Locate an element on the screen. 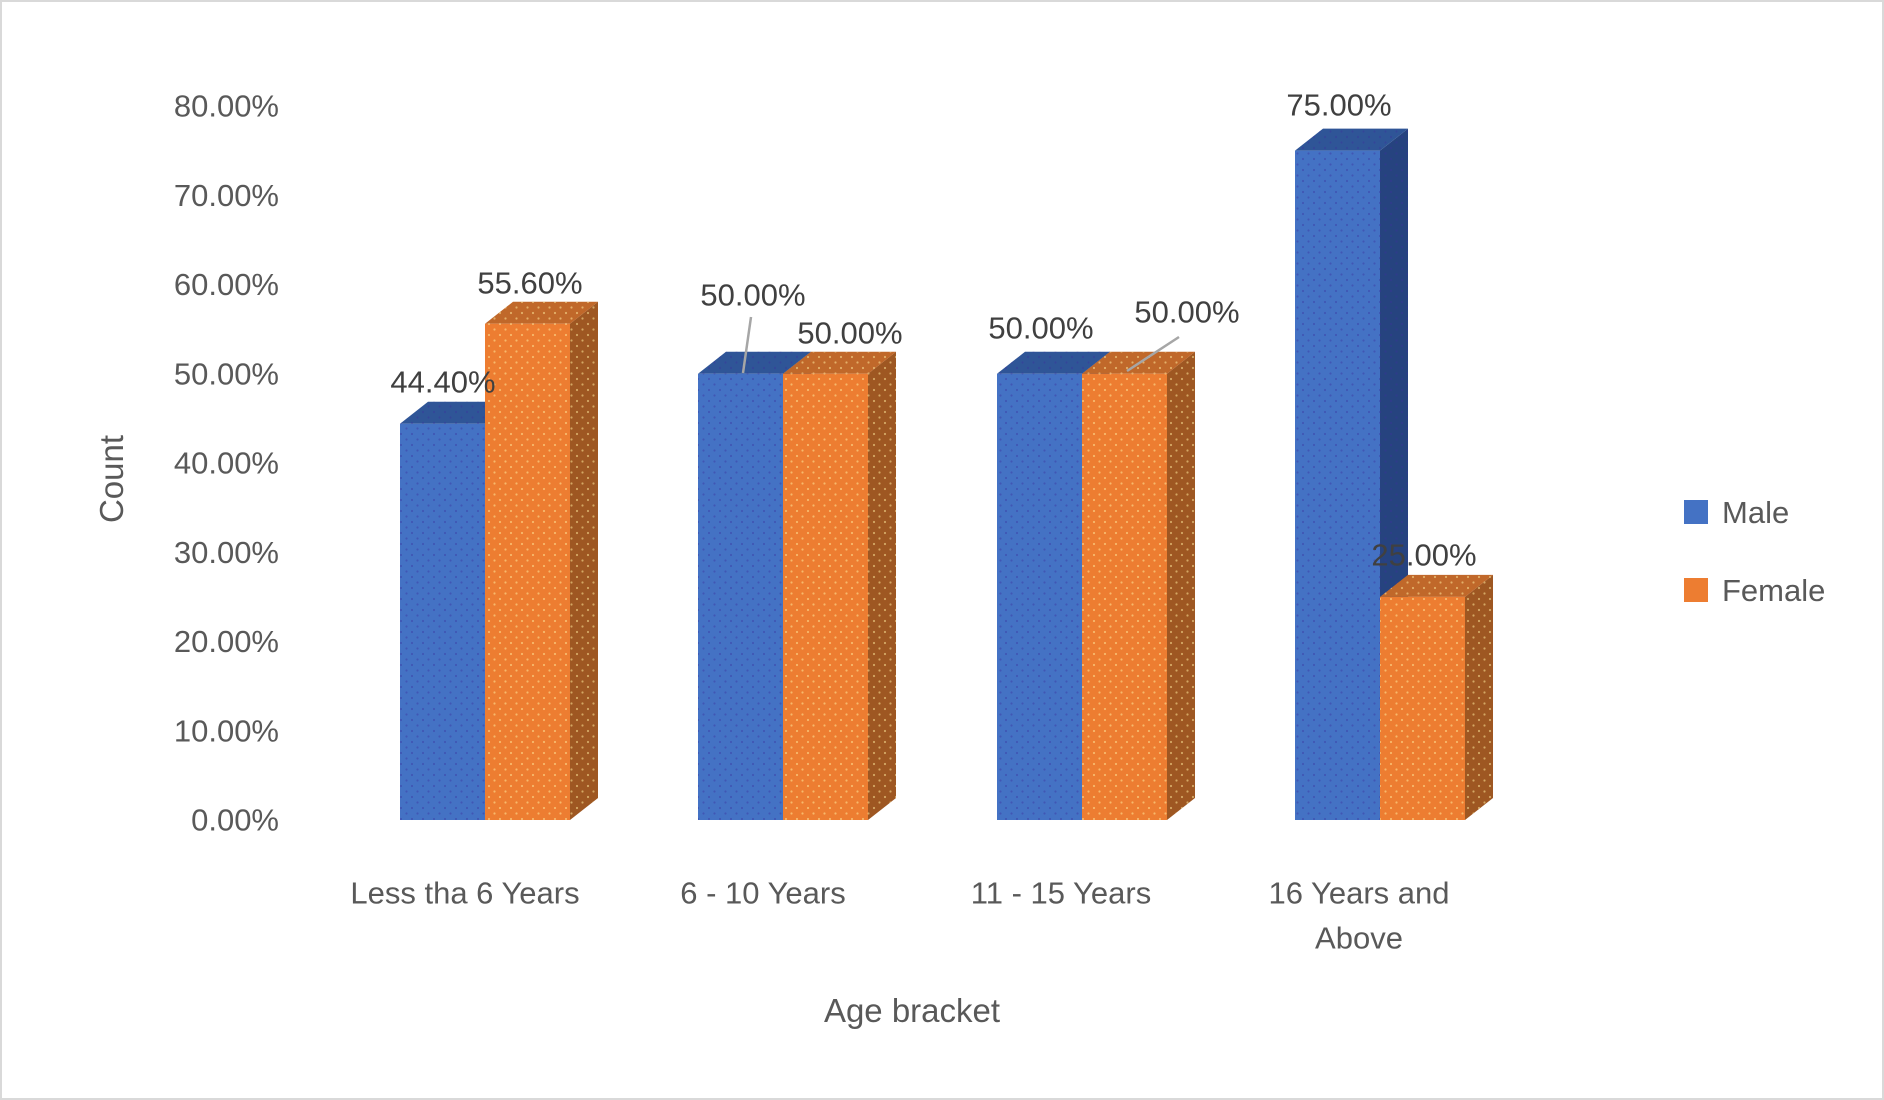  y-tick-label: 10.00% is located at coordinates (226, 730).